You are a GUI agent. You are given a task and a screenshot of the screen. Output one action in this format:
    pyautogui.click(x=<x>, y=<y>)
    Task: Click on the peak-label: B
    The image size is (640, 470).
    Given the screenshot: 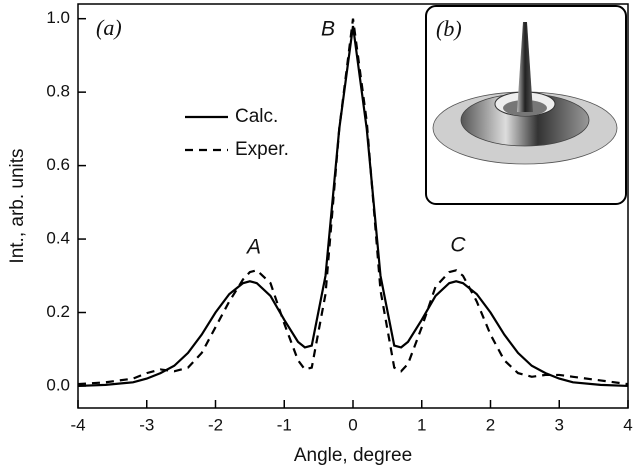 What is the action you would take?
    pyautogui.click(x=328, y=29)
    